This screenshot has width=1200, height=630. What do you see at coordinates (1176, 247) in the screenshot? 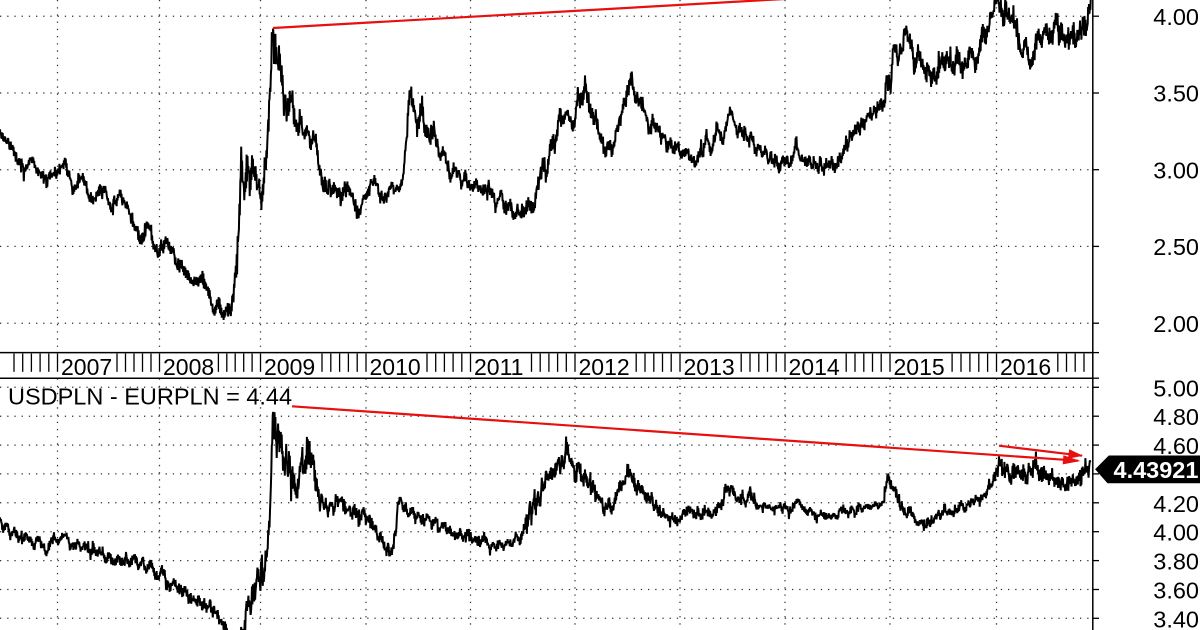
I see `svg-text: 2.50` at bounding box center [1176, 247].